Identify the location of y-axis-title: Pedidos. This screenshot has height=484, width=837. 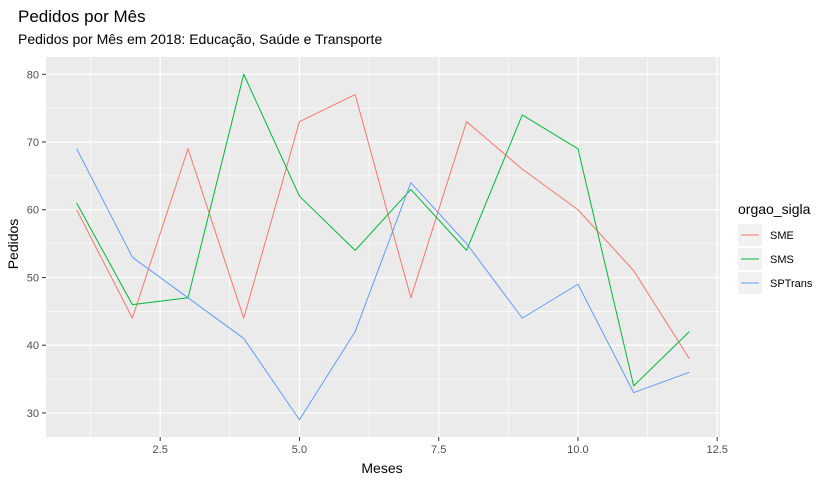
(13, 244).